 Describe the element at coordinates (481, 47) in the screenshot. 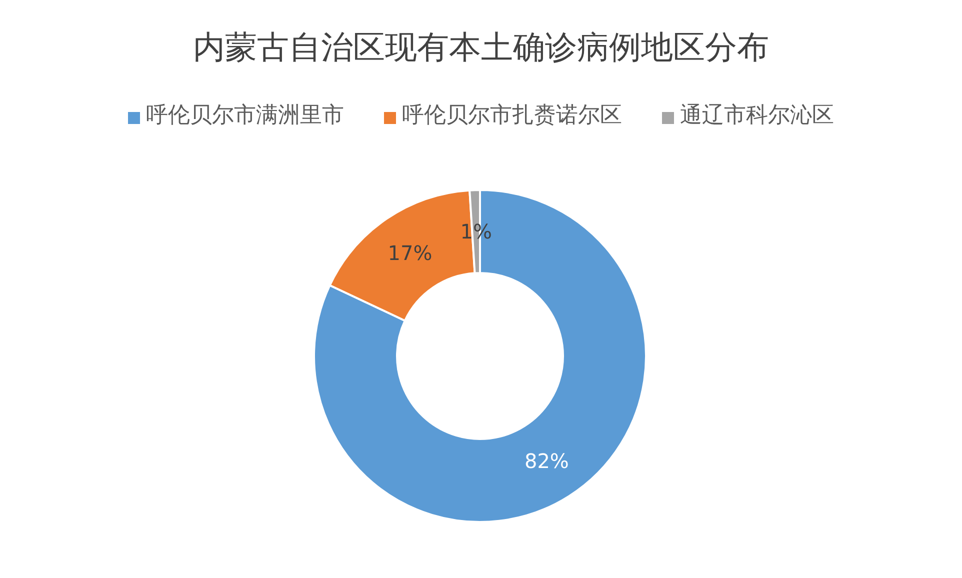

I see `title: 内蒙古自治区现有本土确诊病例地区分布` at that location.